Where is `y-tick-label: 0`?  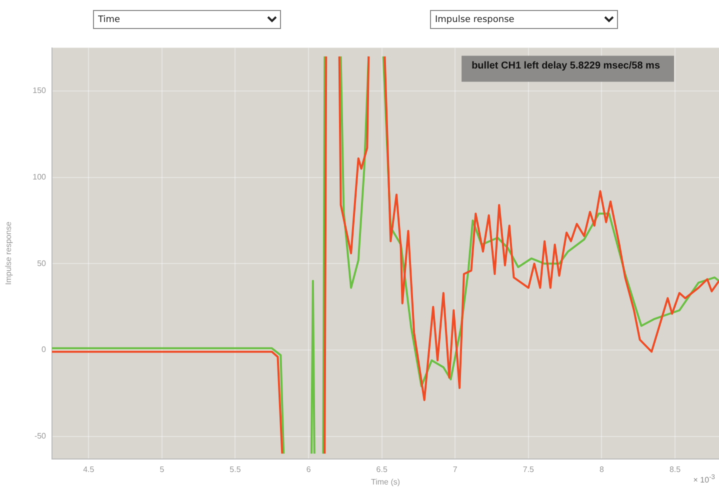
y-tick-label: 0 is located at coordinates (44, 349).